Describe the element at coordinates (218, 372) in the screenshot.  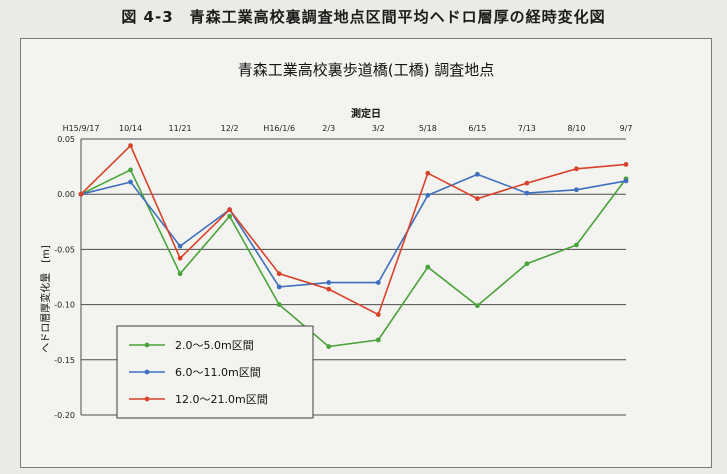
I see `legend-label: 6.0～11.0m区間` at that location.